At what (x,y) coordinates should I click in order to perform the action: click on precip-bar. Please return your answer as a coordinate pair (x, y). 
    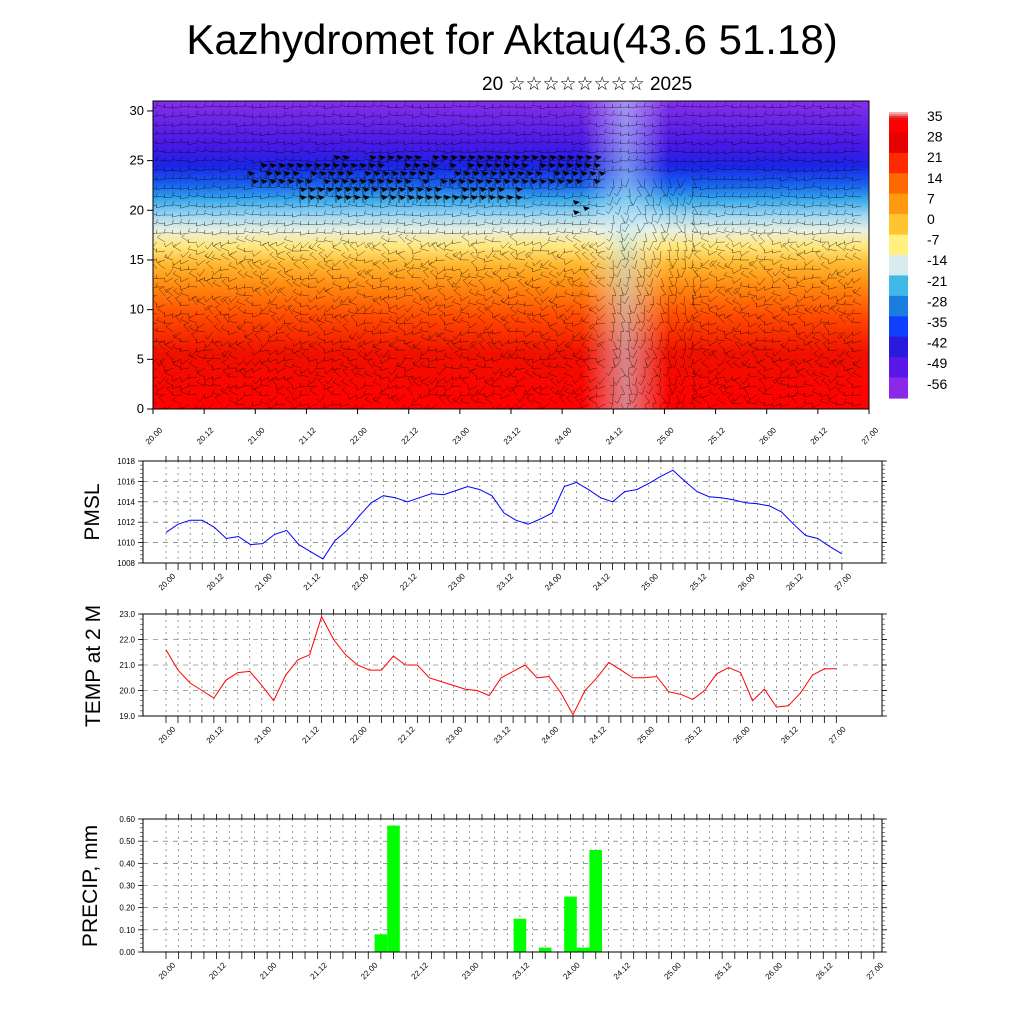
    Looking at the image, I should click on (520, 935).